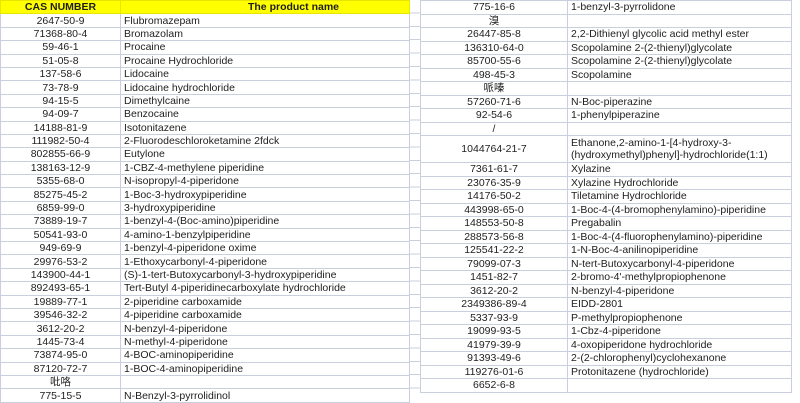 The width and height of the screenshot is (800, 403). Describe the element at coordinates (60, 315) in the screenshot. I see `cas-cell: 39546-32-2` at that location.